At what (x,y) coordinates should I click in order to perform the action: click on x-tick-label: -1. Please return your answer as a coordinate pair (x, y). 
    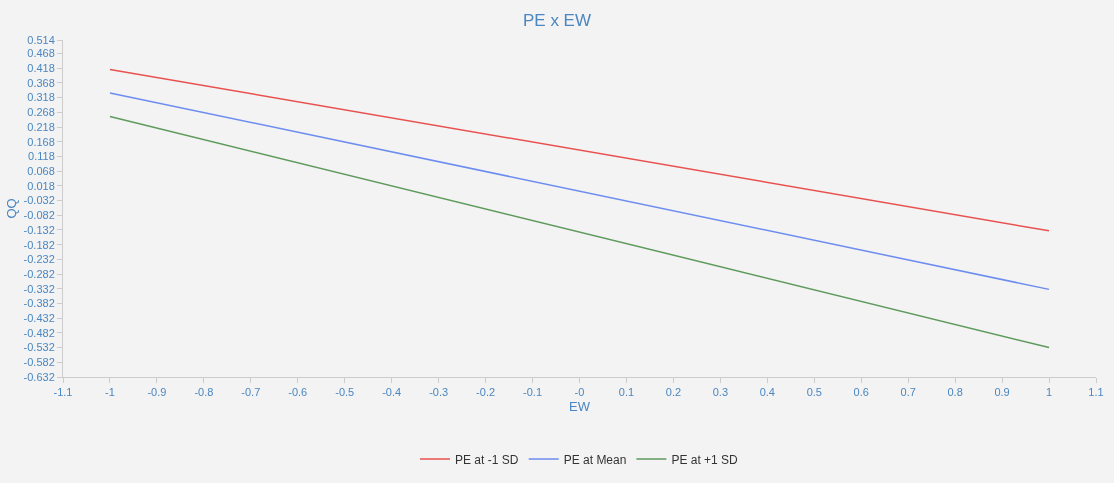
    Looking at the image, I should click on (110, 392).